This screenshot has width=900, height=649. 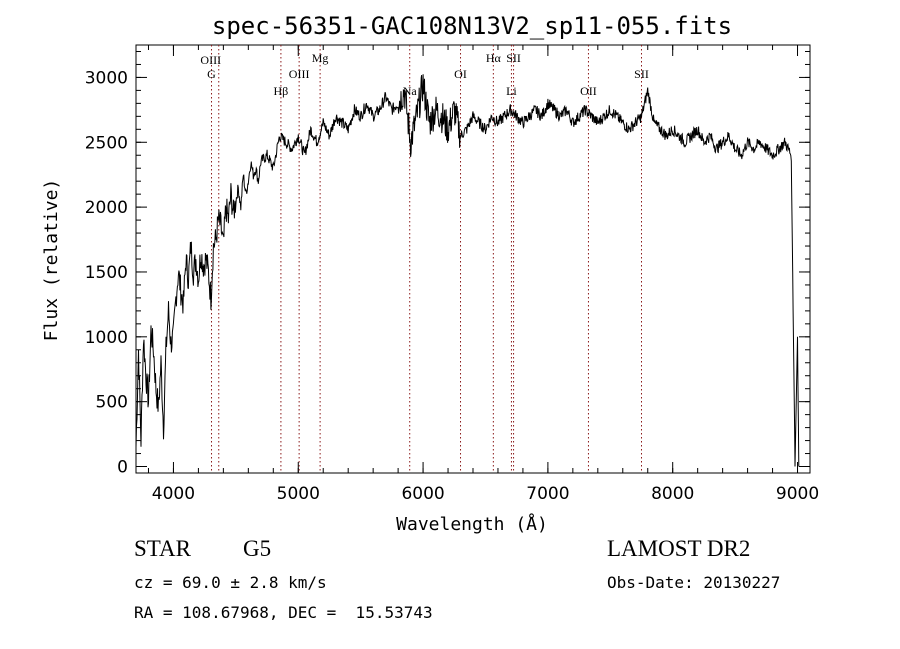 I want to click on y-tick-label: 1000, so click(x=106, y=338).